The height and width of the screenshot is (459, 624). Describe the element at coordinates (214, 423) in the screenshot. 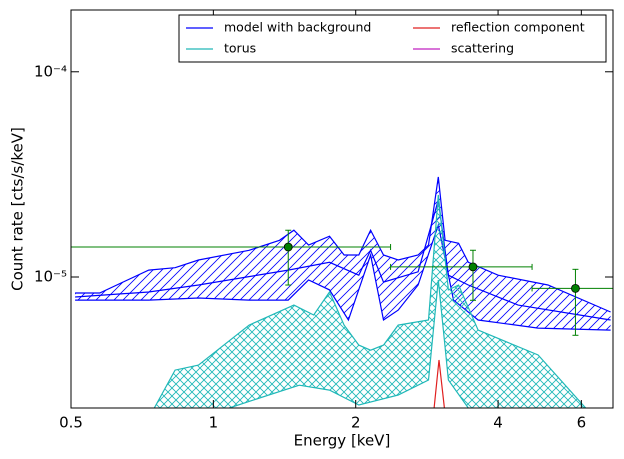

I see `x-tick-label: 1` at that location.